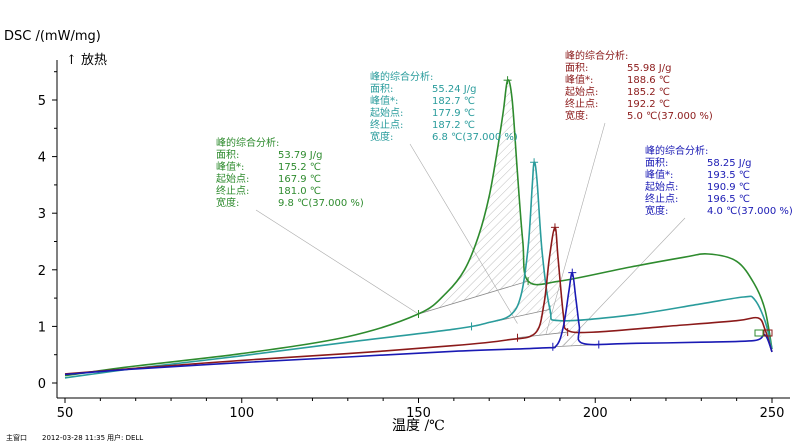 The width and height of the screenshot is (800, 447). What do you see at coordinates (728, 199) in the screenshot?
I see `analysis-row-value: 196.5 ℃` at bounding box center [728, 199].